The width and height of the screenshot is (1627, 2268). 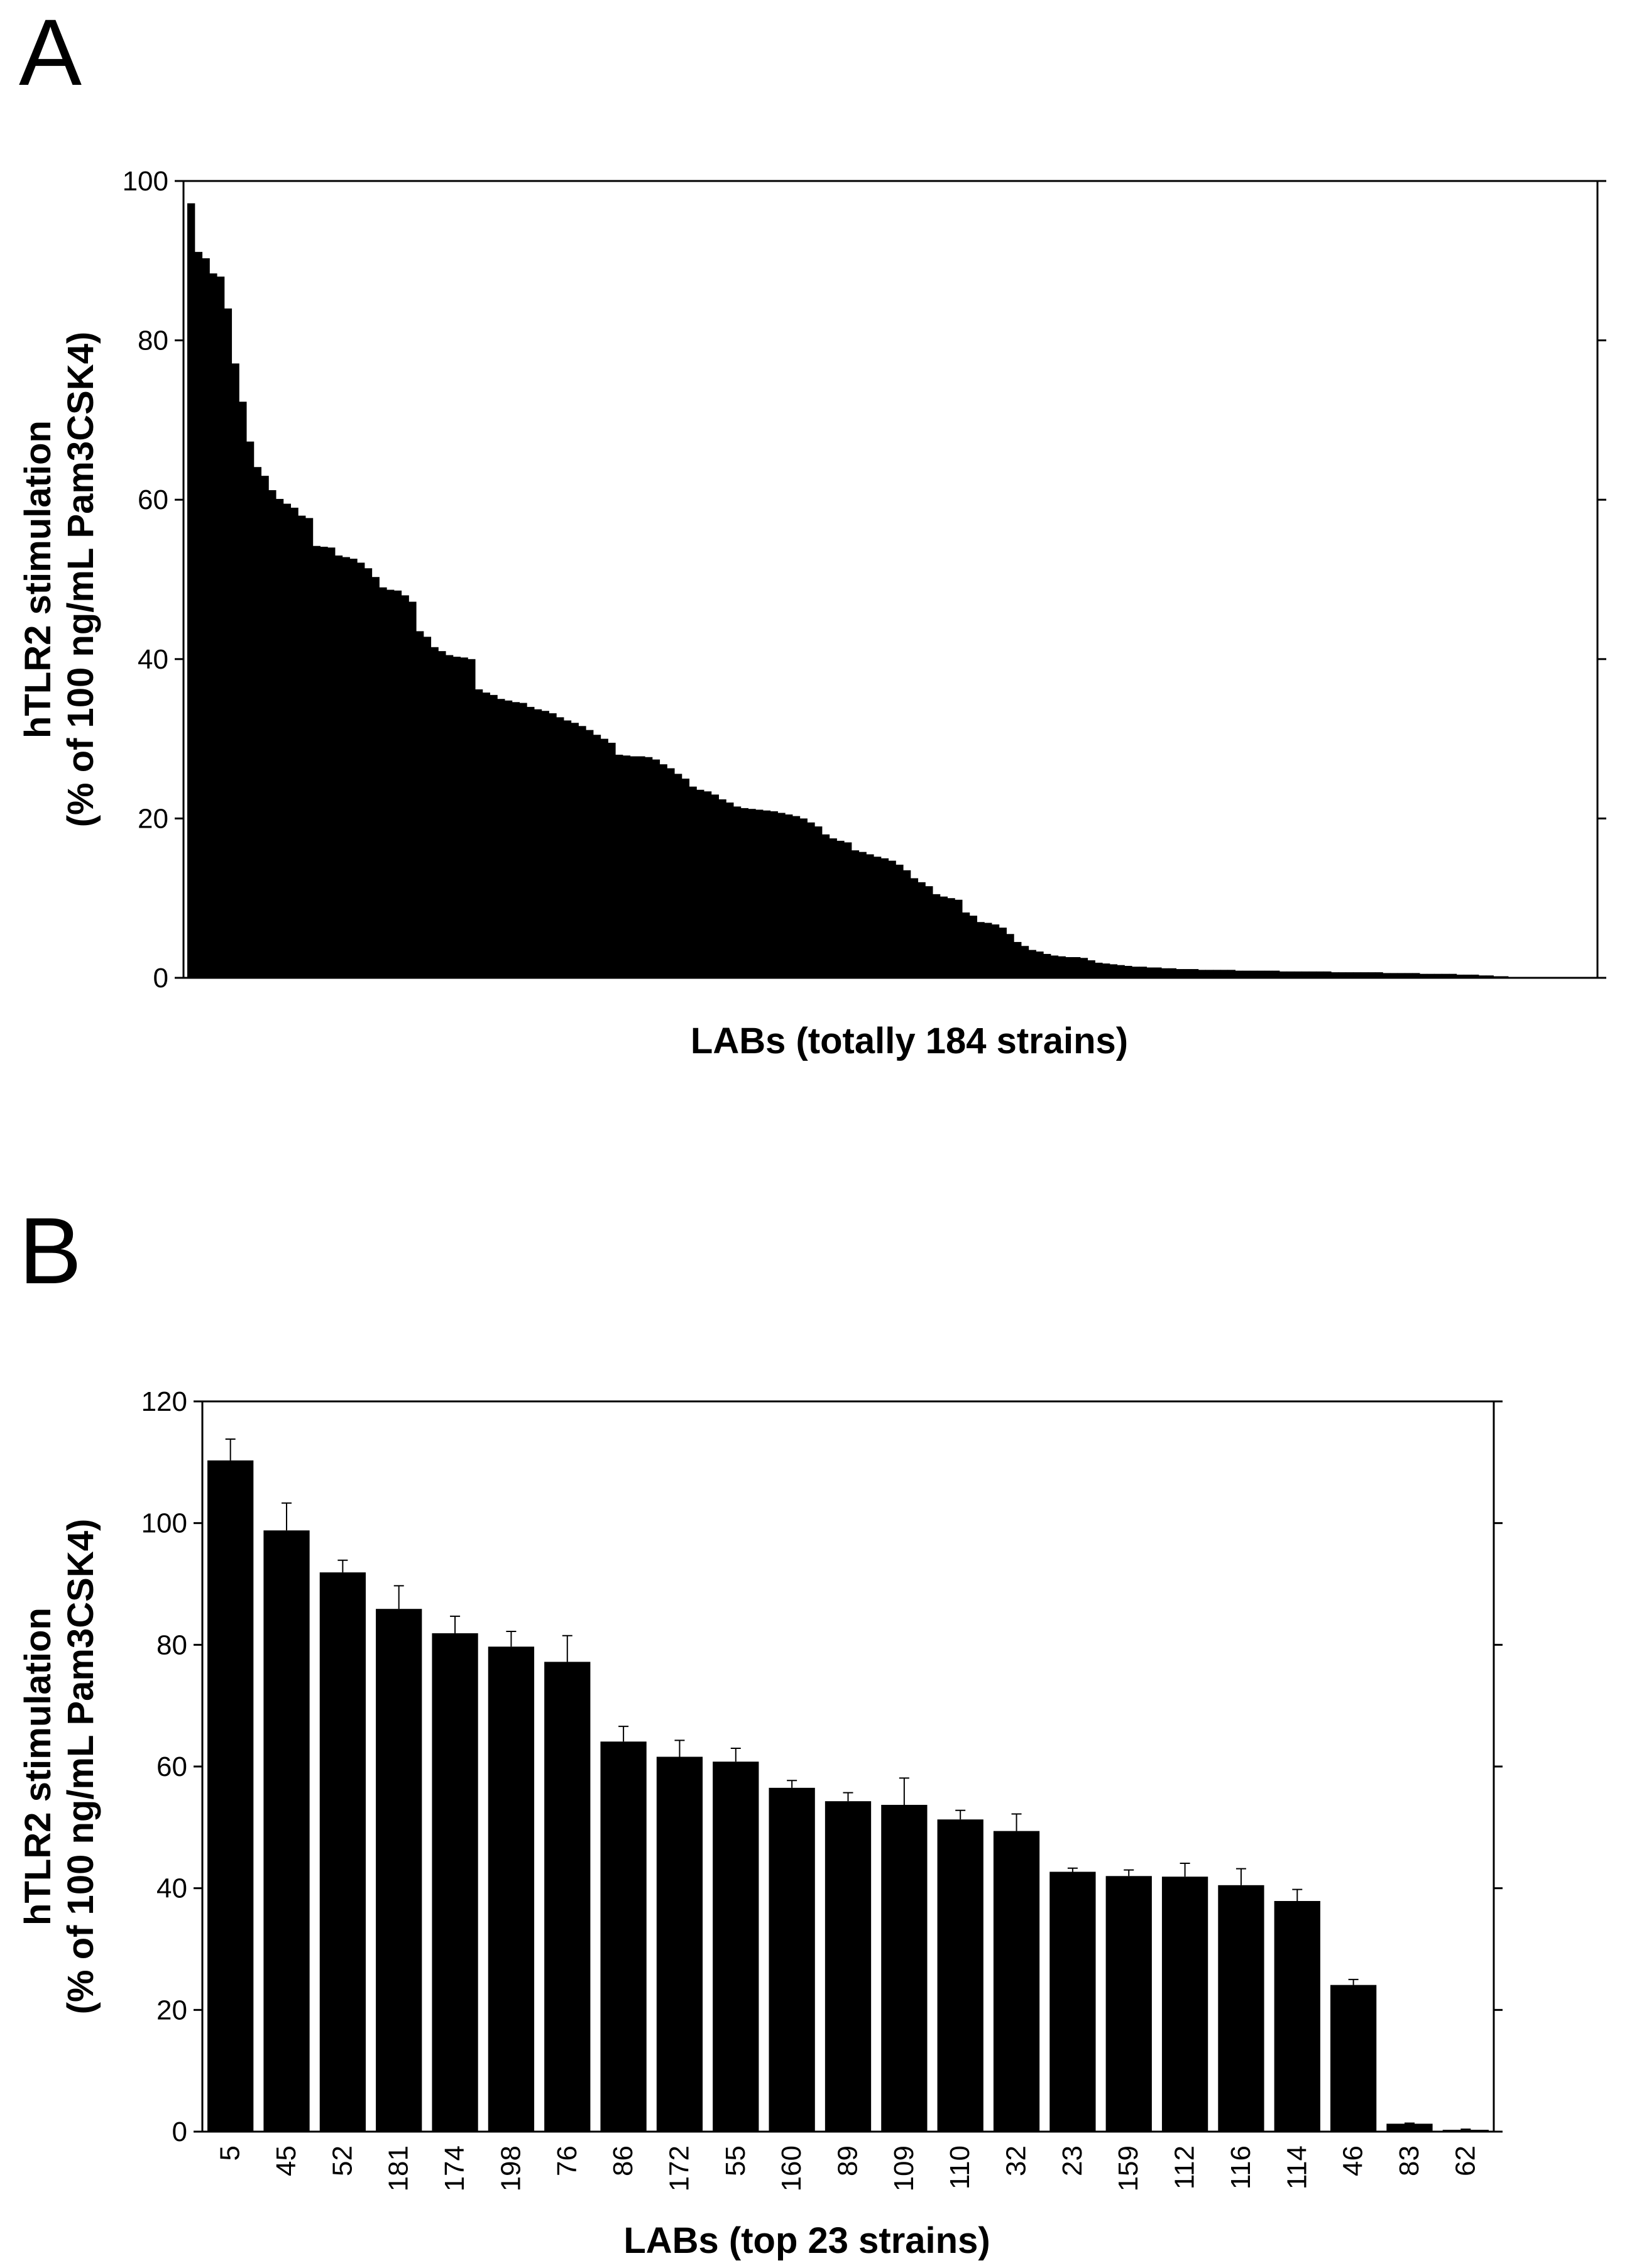 I want to click on chart-b-x-tick-label: 160, so click(x=791, y=2168).